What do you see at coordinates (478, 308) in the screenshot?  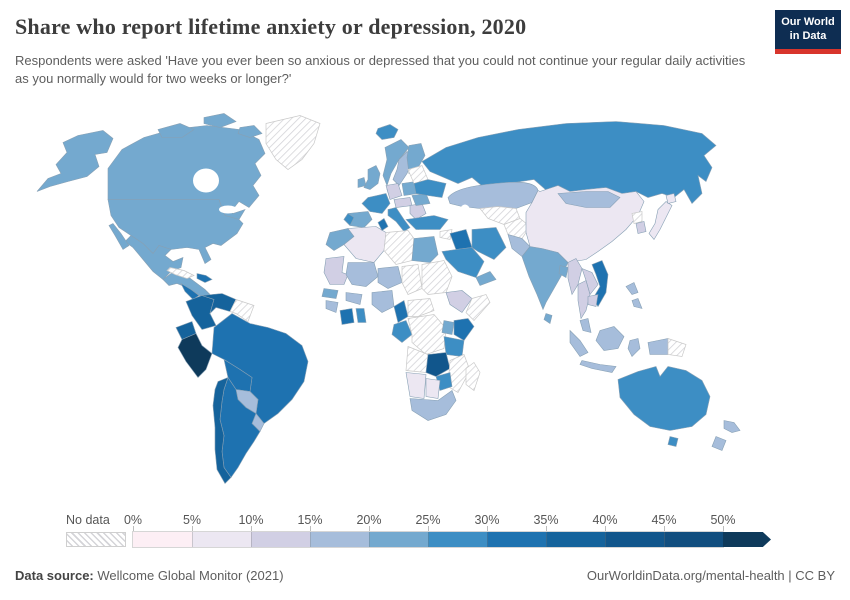 I see `country-somalia` at bounding box center [478, 308].